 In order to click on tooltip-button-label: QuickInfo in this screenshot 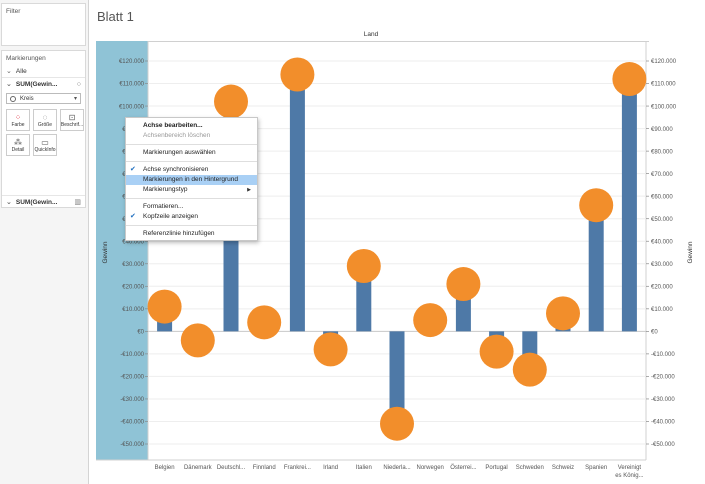, I will do `click(45, 149)`.